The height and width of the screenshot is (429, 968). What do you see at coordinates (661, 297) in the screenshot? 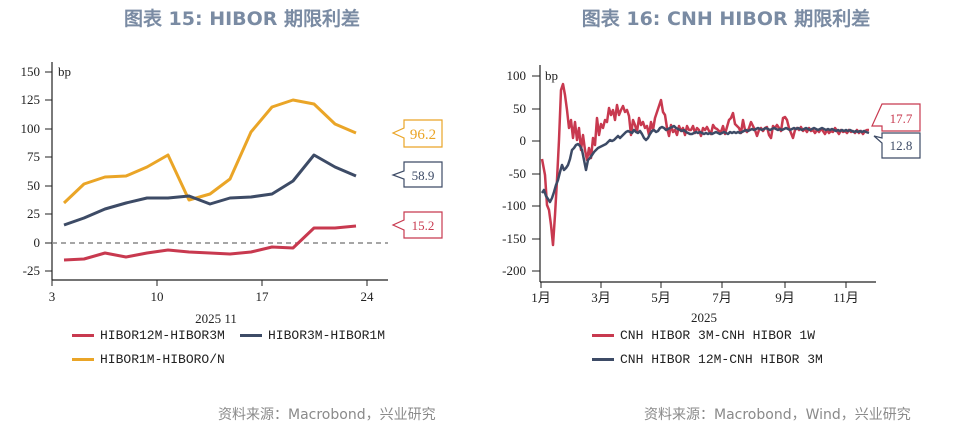
I see `svg-text: 5月` at bounding box center [661, 297].